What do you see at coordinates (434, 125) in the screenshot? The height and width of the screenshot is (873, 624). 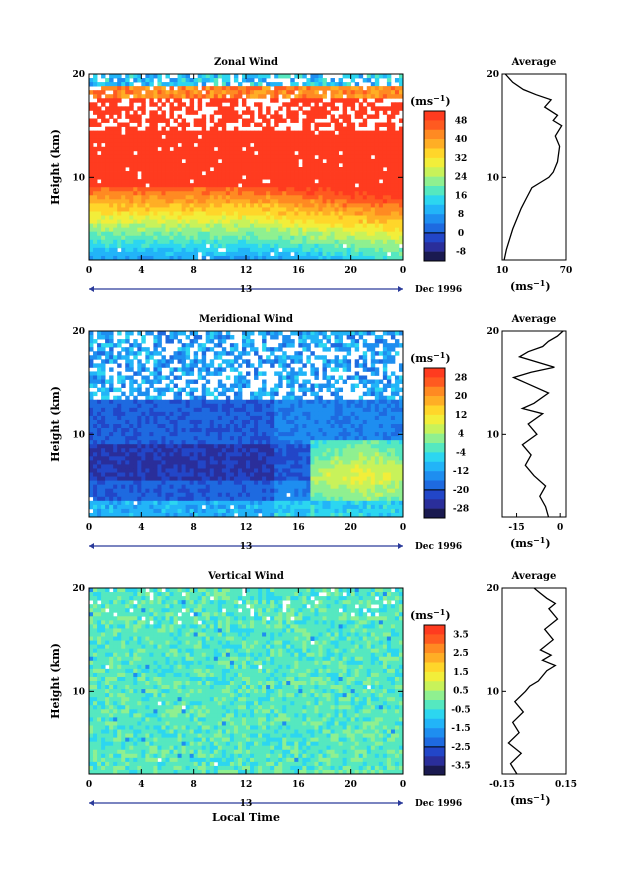 I see `colorbar-swatch` at bounding box center [434, 125].